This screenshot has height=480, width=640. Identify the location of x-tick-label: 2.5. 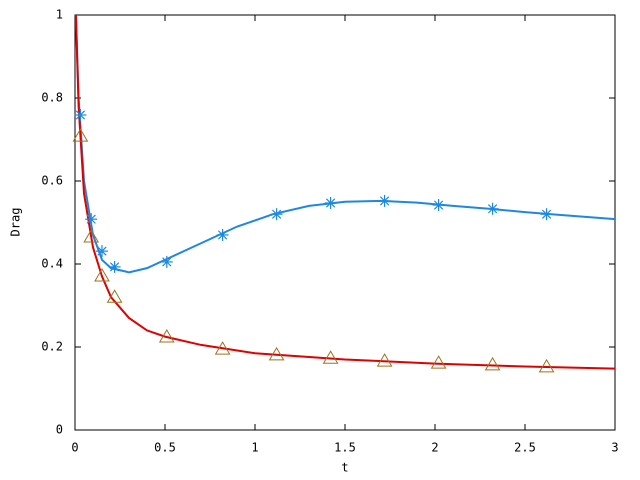
(525, 448).